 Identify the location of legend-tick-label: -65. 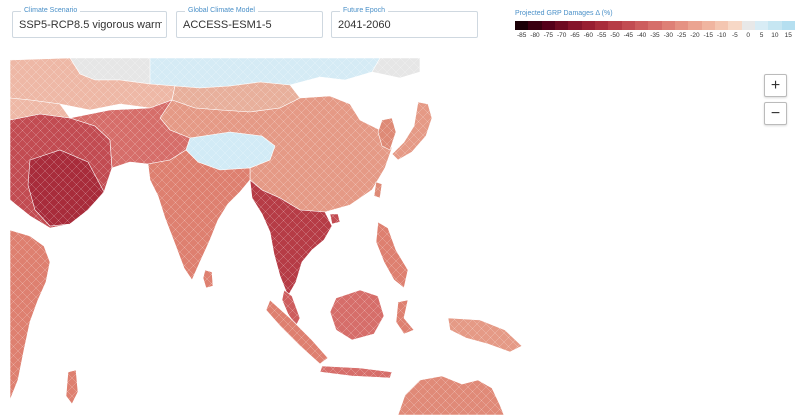
(575, 35).